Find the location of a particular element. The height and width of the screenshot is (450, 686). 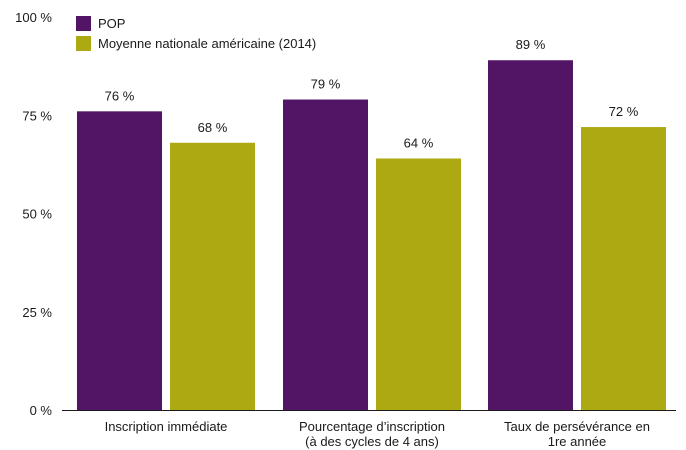

data-label: 76 % is located at coordinates (120, 95).